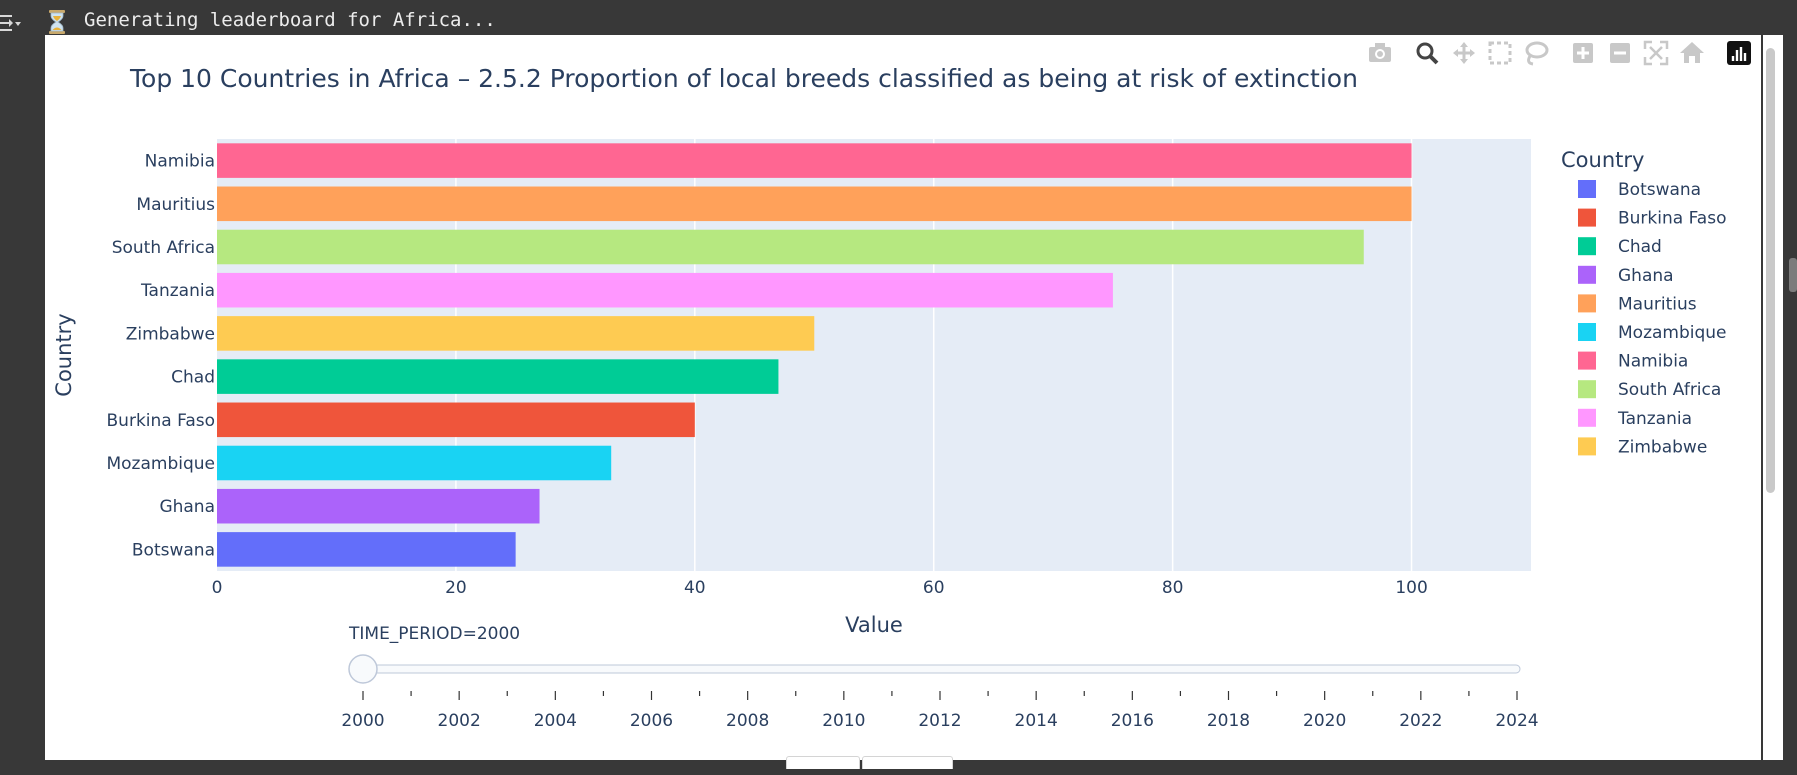  What do you see at coordinates (193, 378) in the screenshot?
I see `y-tick-label: Chad` at bounding box center [193, 378].